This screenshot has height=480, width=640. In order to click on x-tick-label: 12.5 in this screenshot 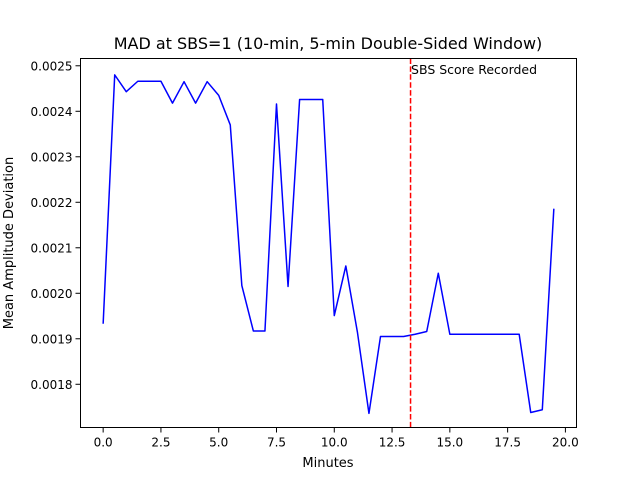, I will do `click(392, 443)`.